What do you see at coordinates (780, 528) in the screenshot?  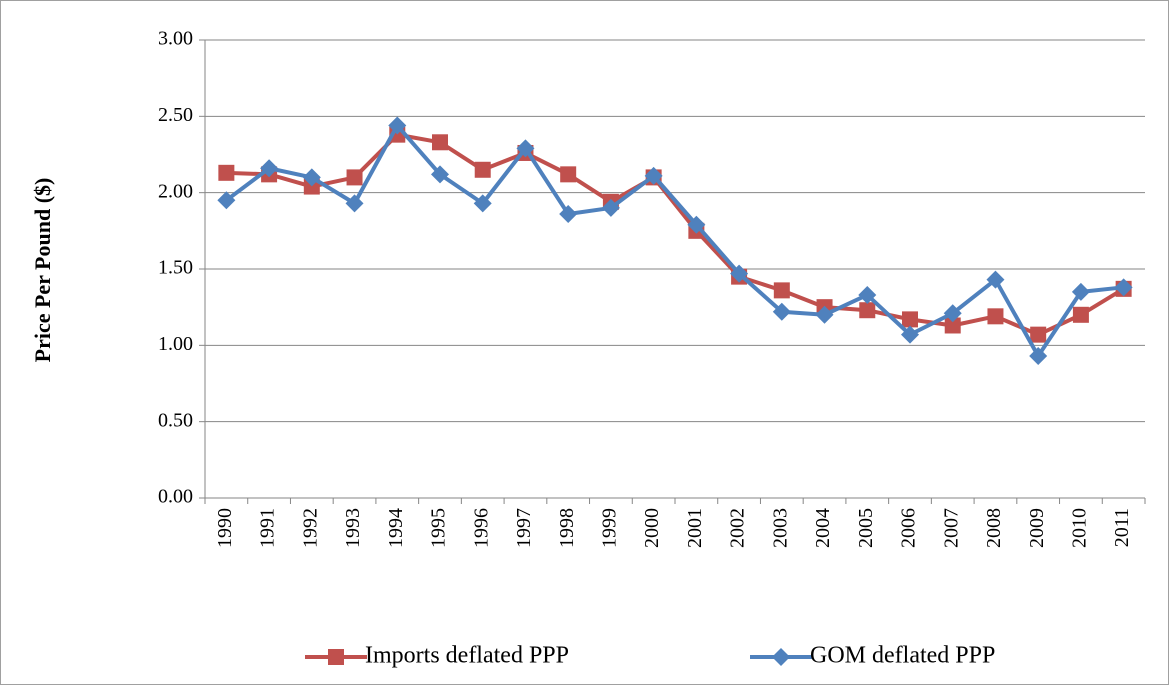 I see `x-tick-label: 2003` at bounding box center [780, 528].